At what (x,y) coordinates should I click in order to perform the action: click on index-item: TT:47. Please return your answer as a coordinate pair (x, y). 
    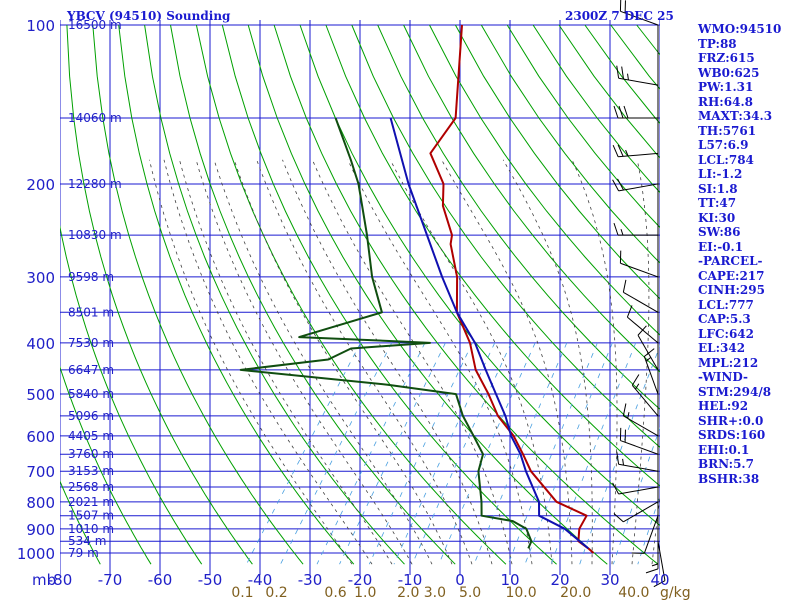
    Looking at the image, I should click on (717, 203).